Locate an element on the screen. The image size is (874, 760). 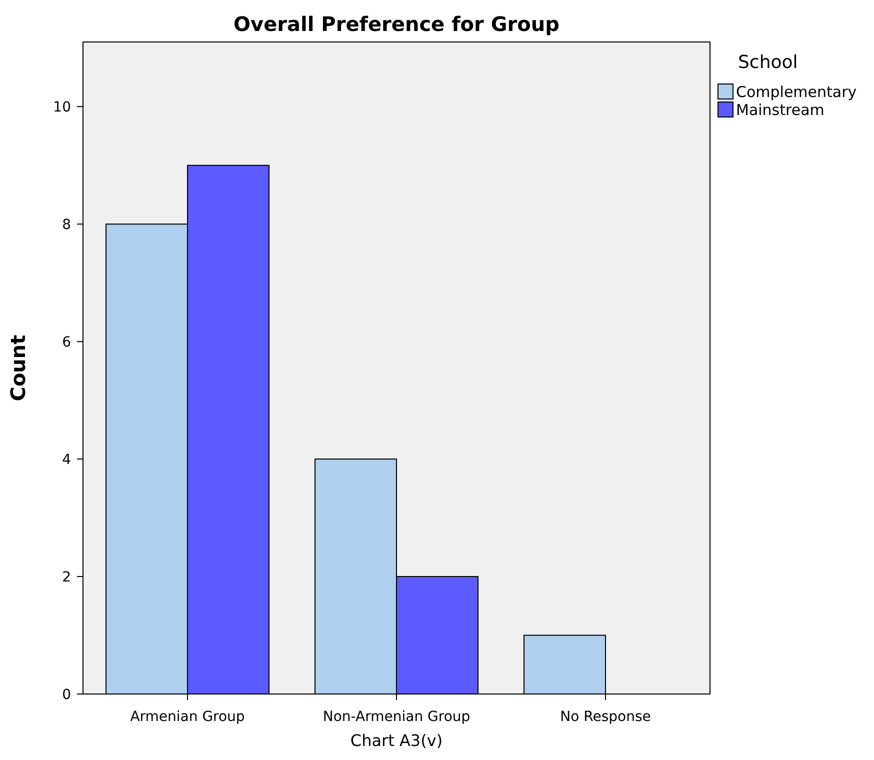
y-tick-label: 8 is located at coordinates (66, 224).